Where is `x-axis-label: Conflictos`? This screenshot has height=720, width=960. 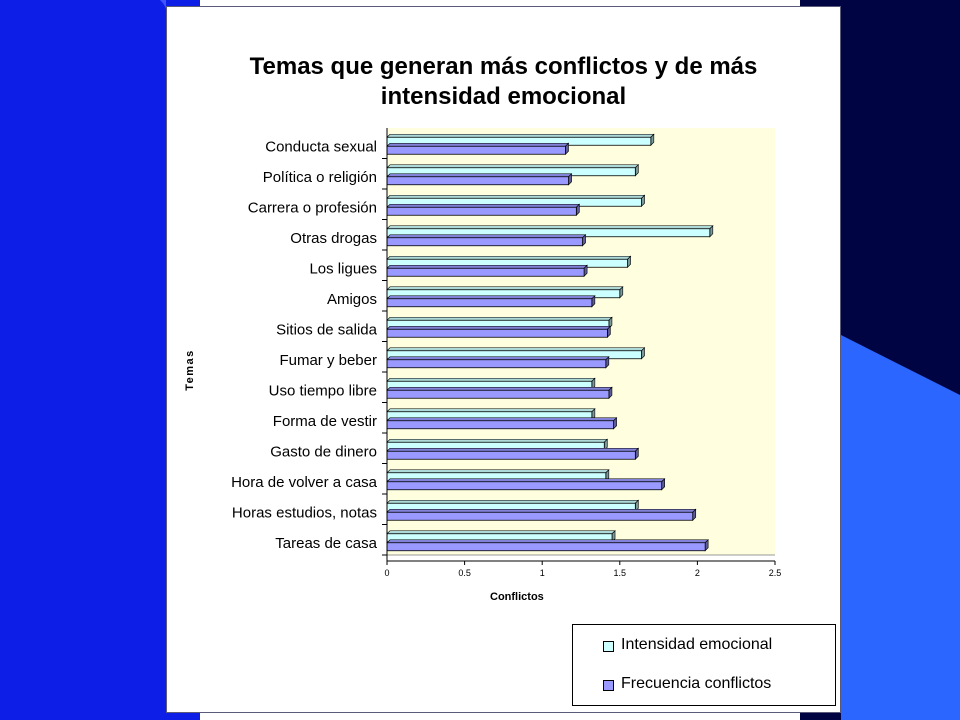 x-axis-label: Conflictos is located at coordinates (517, 597).